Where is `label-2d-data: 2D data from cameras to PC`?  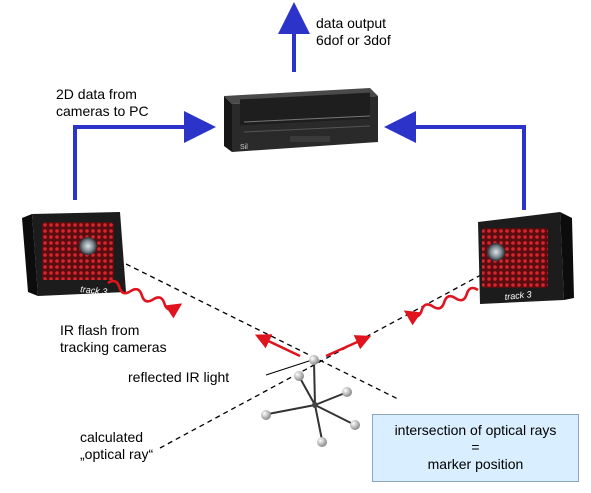 label-2d-data: 2D data from cameras to PC is located at coordinates (102, 102).